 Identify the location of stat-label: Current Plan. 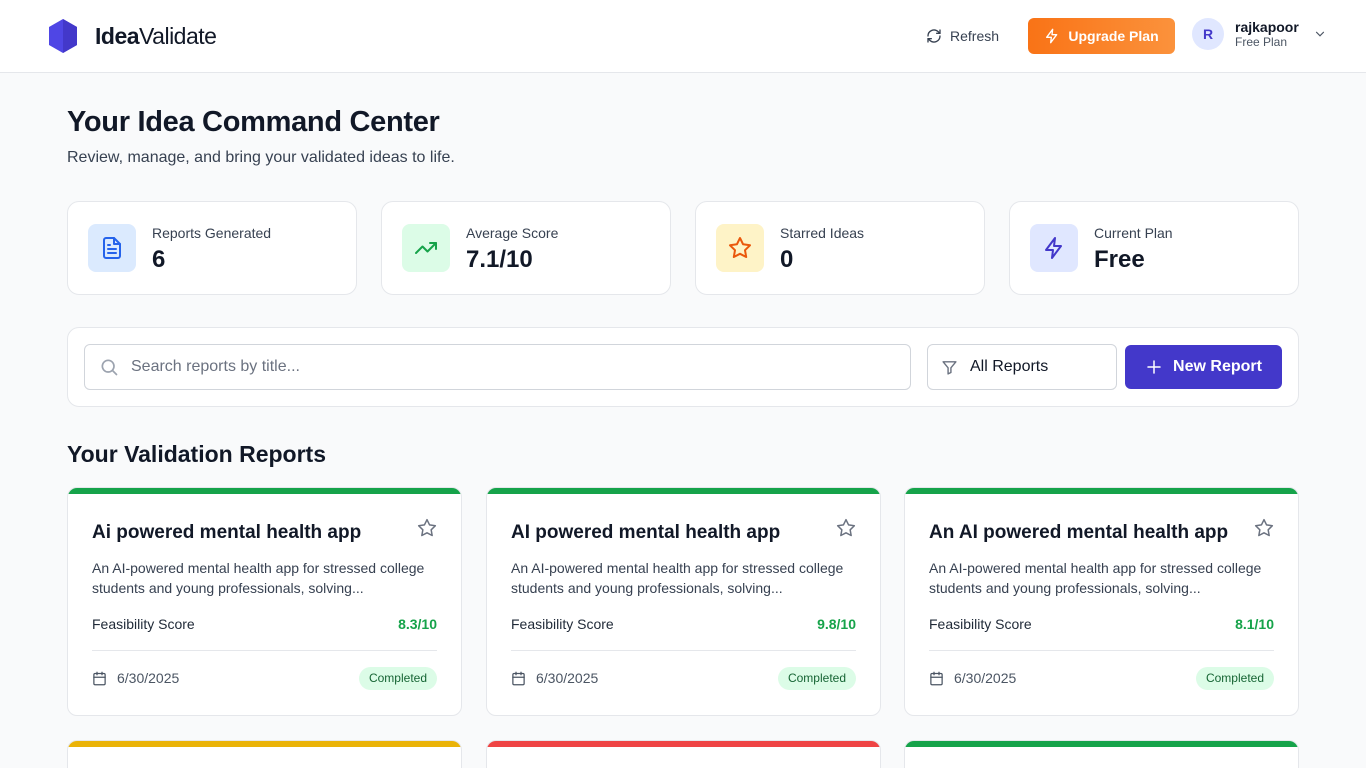
(1133, 233).